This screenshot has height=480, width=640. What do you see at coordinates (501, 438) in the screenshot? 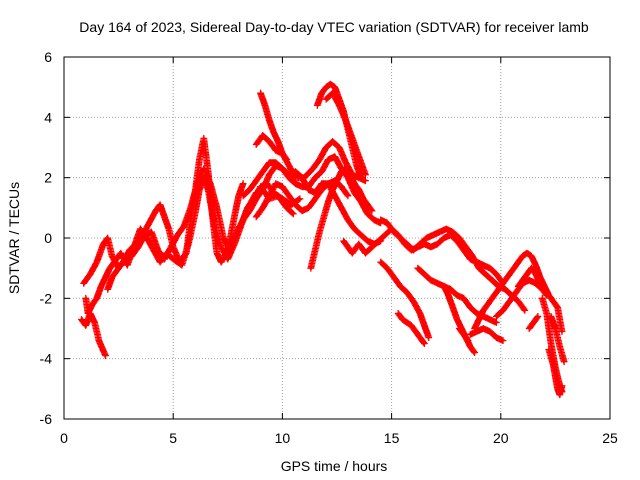
I see `x-tick-label: 20` at bounding box center [501, 438].